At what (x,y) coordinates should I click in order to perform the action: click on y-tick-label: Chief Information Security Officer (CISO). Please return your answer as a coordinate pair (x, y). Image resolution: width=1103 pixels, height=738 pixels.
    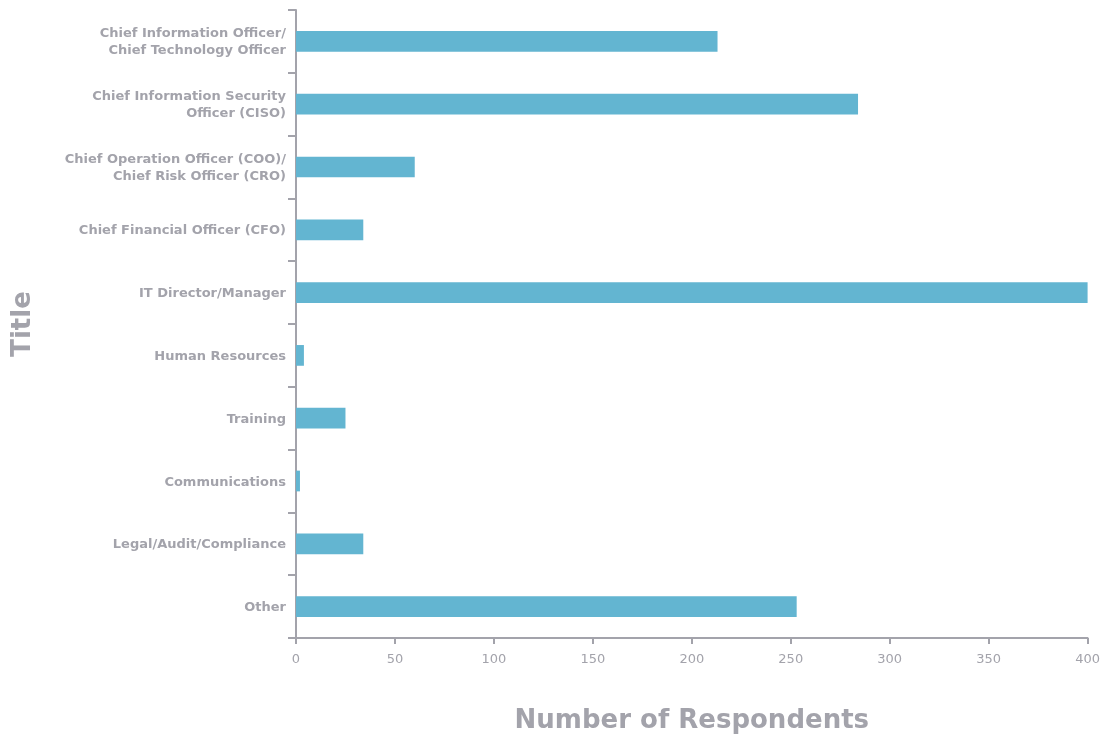
    Looking at the image, I should click on (189, 104).